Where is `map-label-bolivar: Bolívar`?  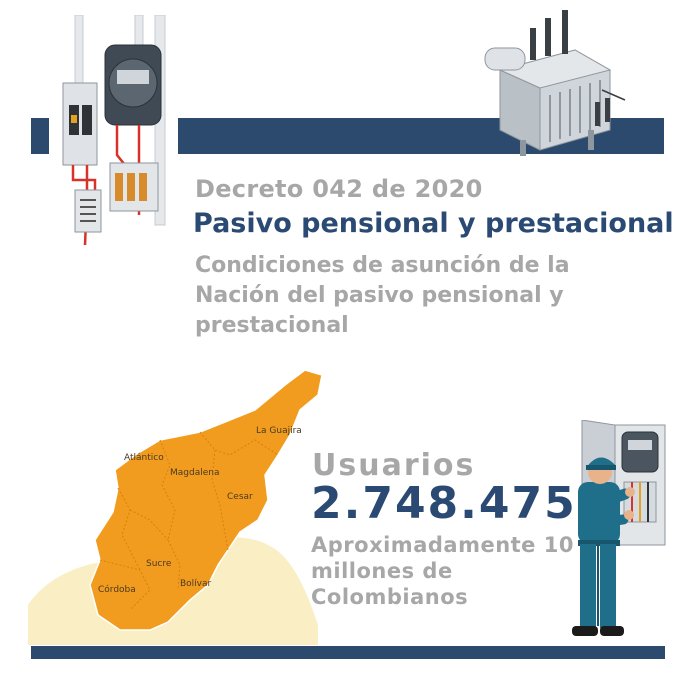
map-label-bolivar: Bolívar is located at coordinates (196, 584).